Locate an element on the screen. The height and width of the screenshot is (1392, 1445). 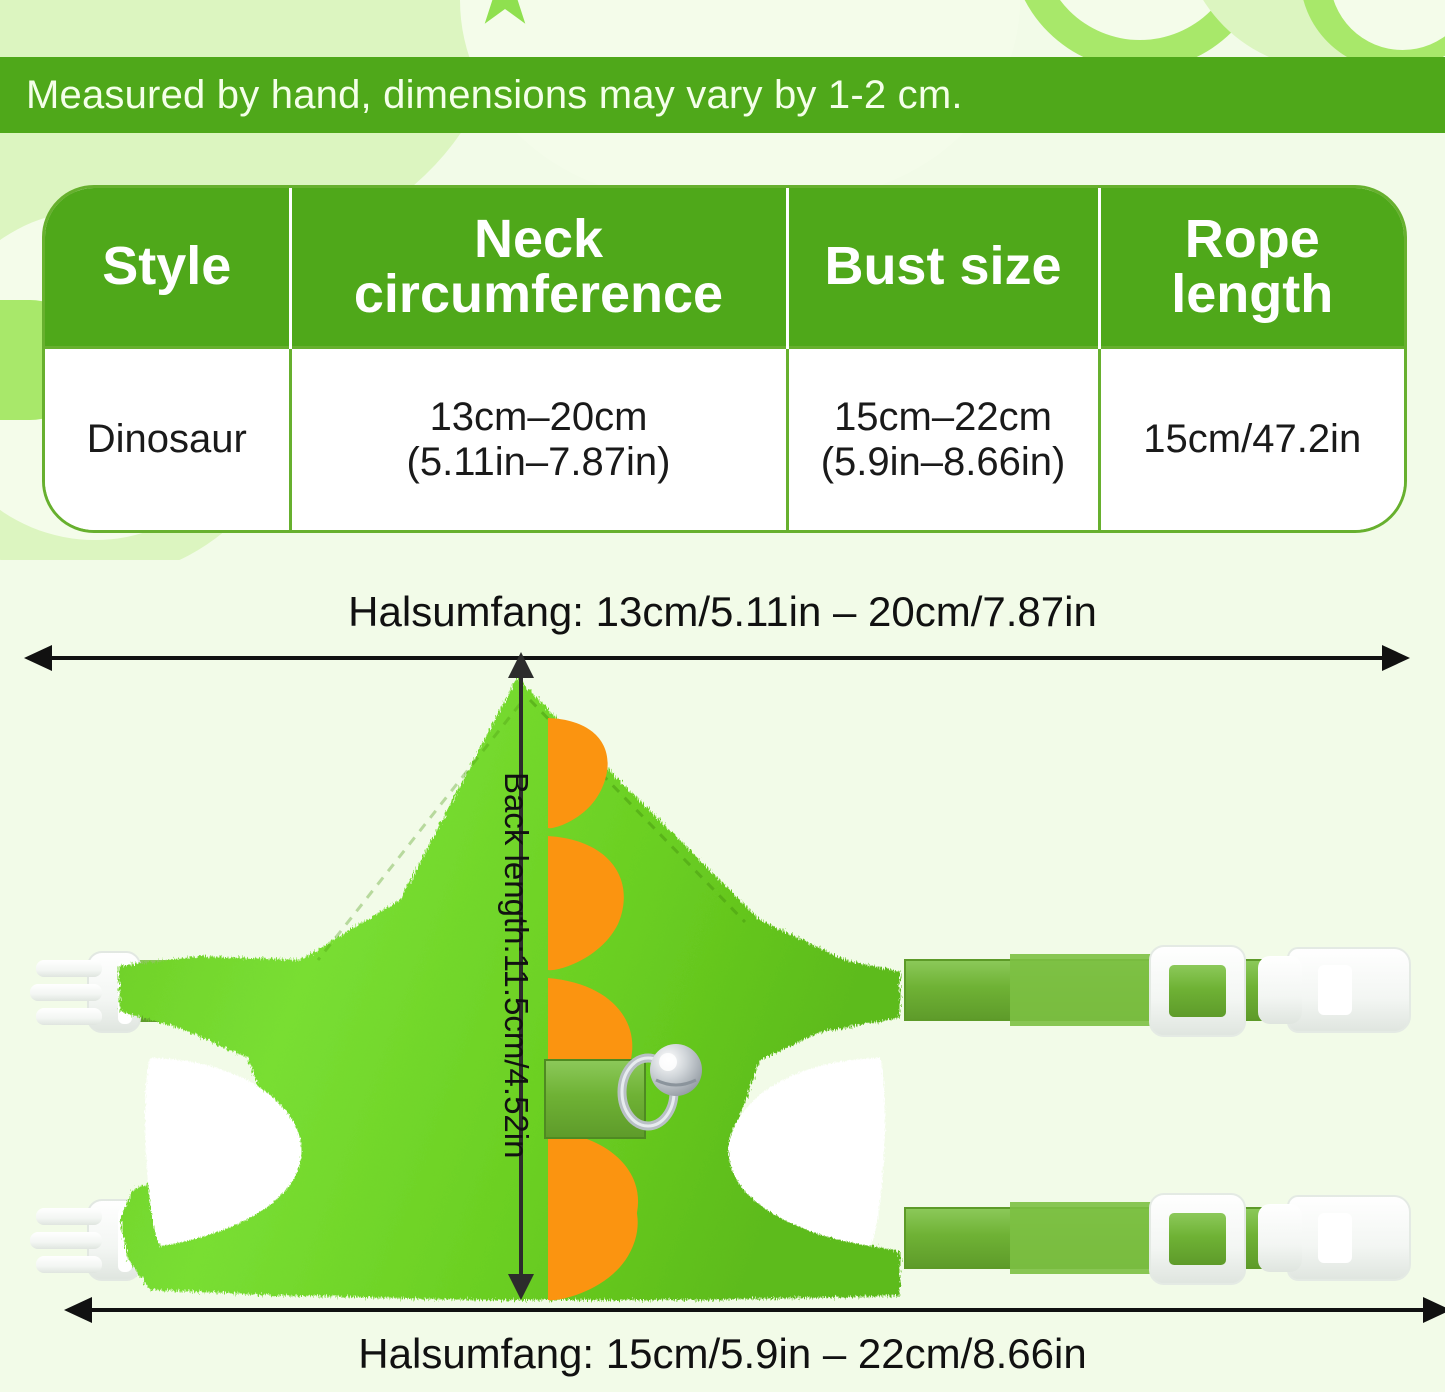
back-length-measure-line is located at coordinates (521, 976).